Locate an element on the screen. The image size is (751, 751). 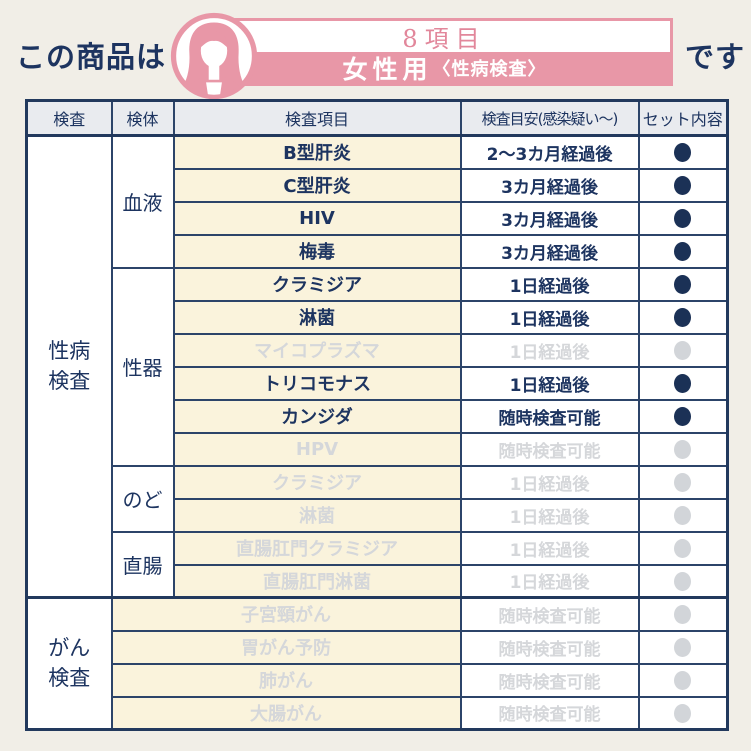
category-label: がん 検査 is located at coordinates (69, 663).